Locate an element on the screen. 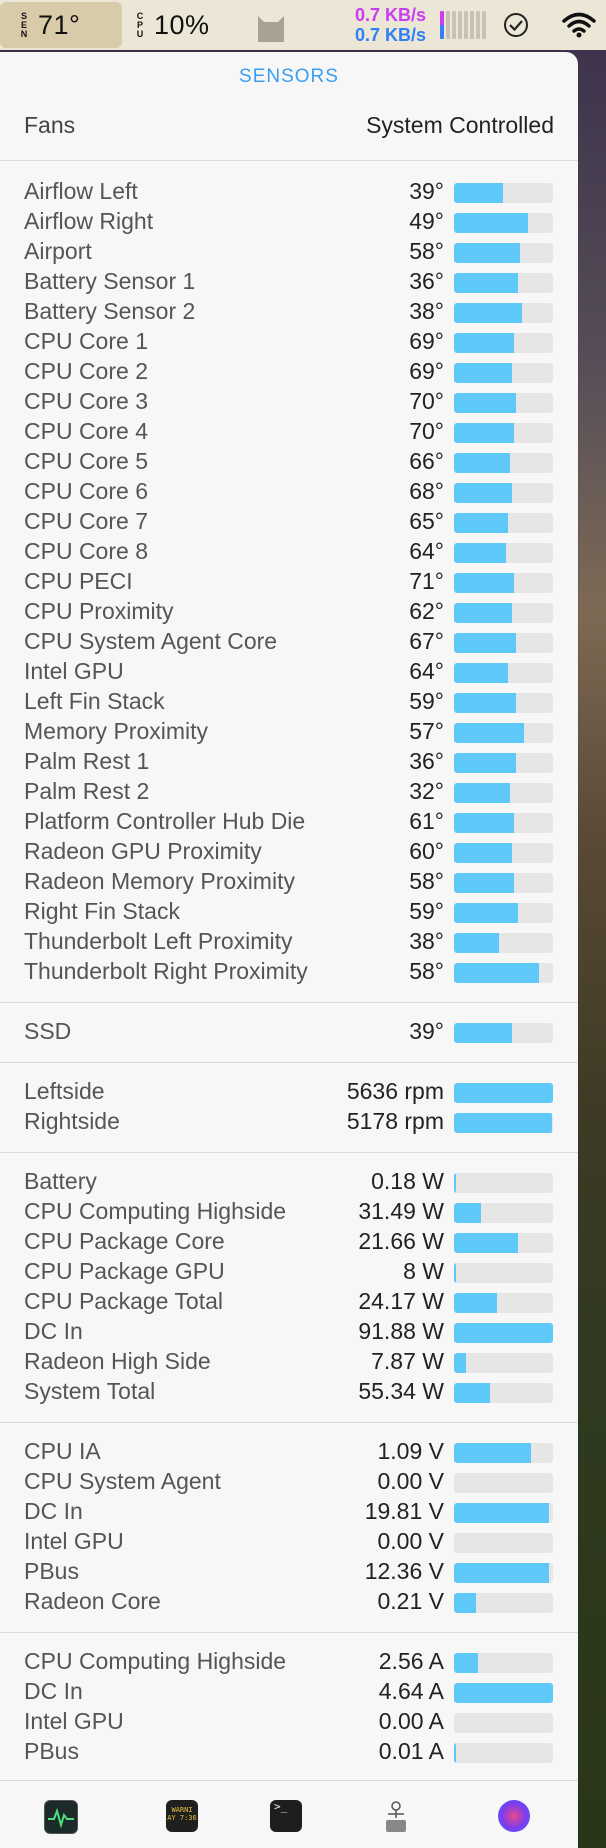 This screenshot has width=606, height=1848. fans-mode-row: Fans System Controlled is located at coordinates (289, 127).